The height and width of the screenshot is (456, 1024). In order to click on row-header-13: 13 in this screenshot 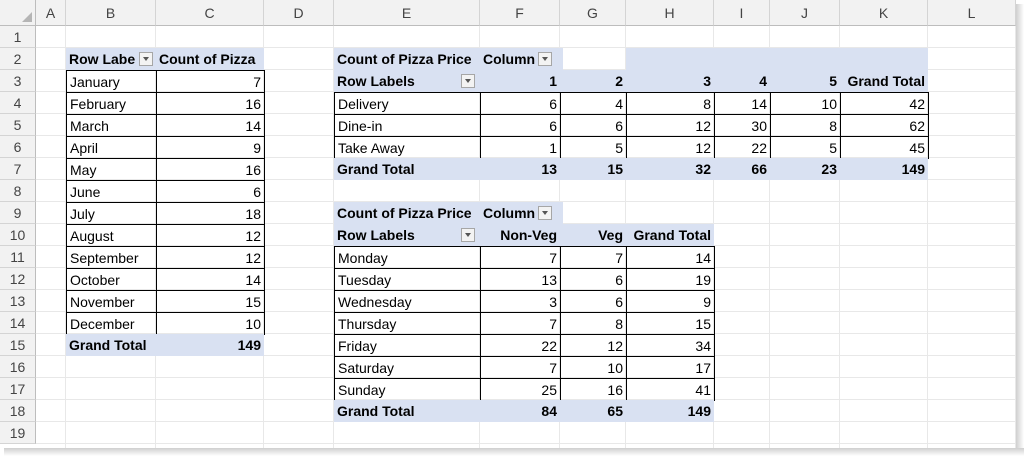, I will do `click(18, 301)`.